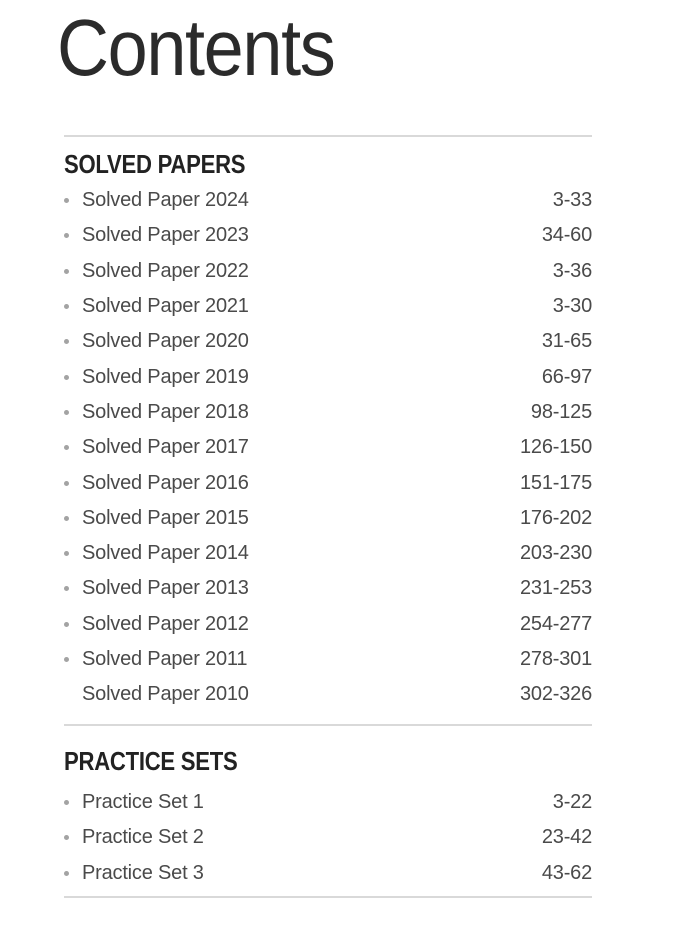  What do you see at coordinates (556, 588) in the screenshot?
I see `toc-entry-pages: 231-253` at bounding box center [556, 588].